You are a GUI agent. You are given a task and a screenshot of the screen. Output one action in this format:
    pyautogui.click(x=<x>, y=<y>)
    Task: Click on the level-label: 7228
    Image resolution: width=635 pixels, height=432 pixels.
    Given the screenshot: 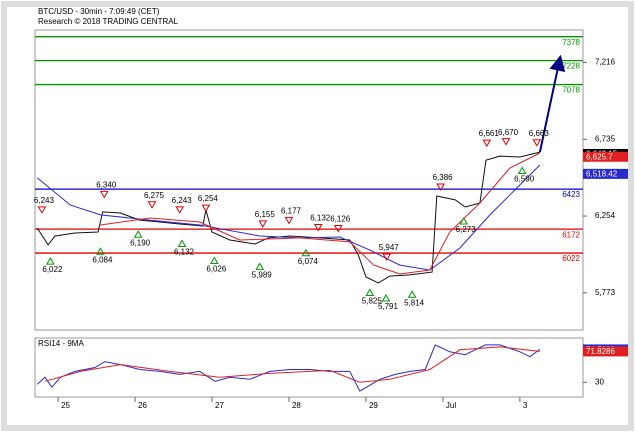 What is the action you would take?
    pyautogui.click(x=571, y=66)
    